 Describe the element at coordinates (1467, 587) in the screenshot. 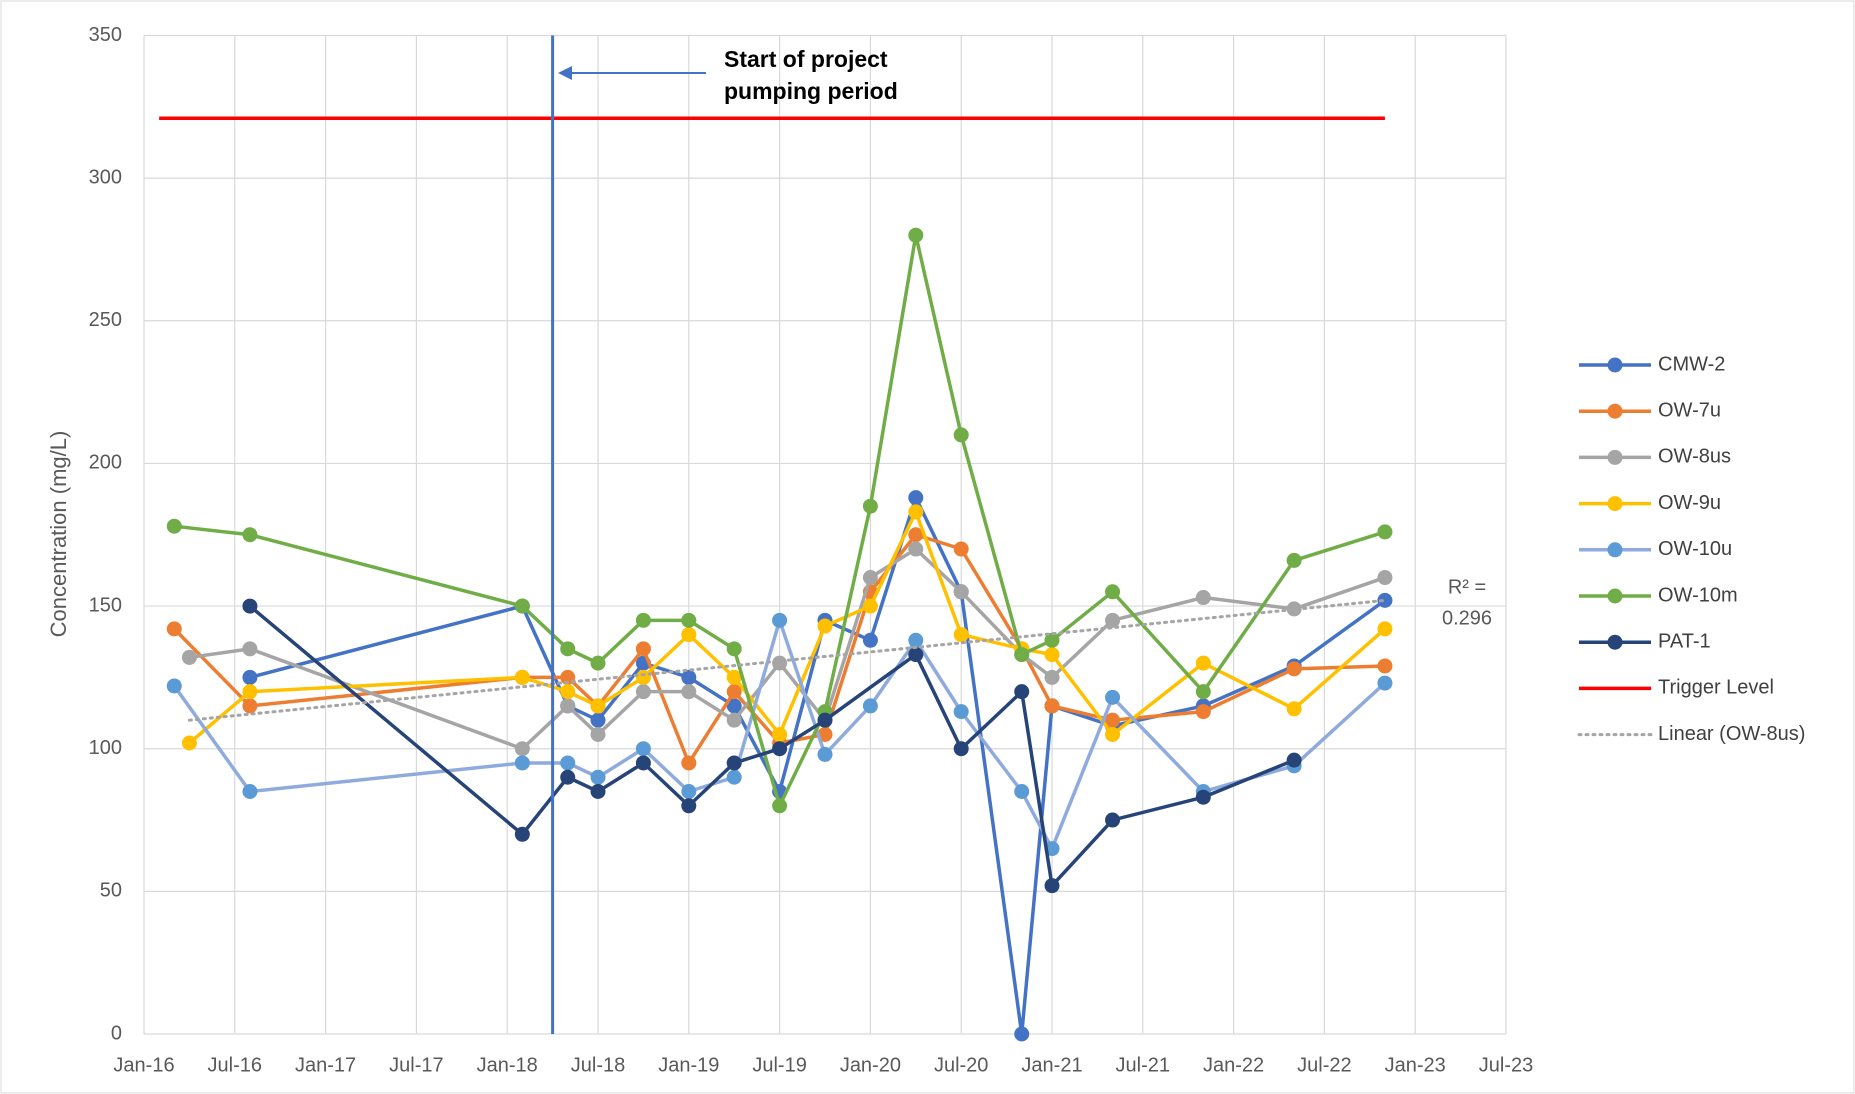

I see `r2-label: R² =` at that location.